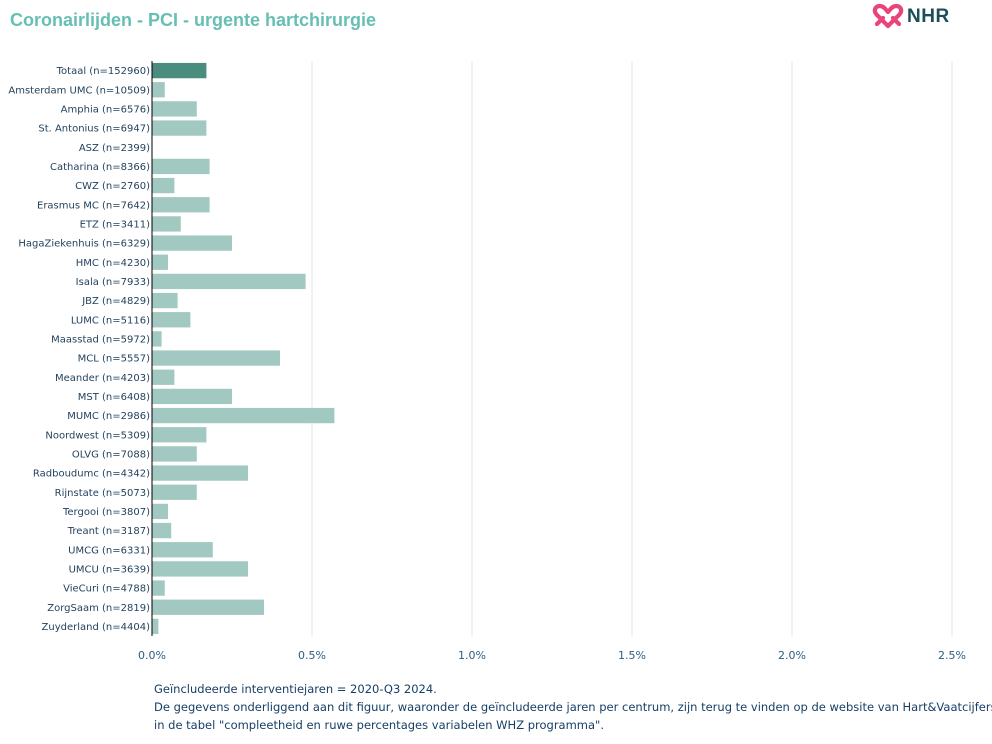 The height and width of the screenshot is (744, 992). Describe the element at coordinates (98, 608) in the screenshot. I see `y-tick-label: ZorgSaam (n=2819)` at that location.